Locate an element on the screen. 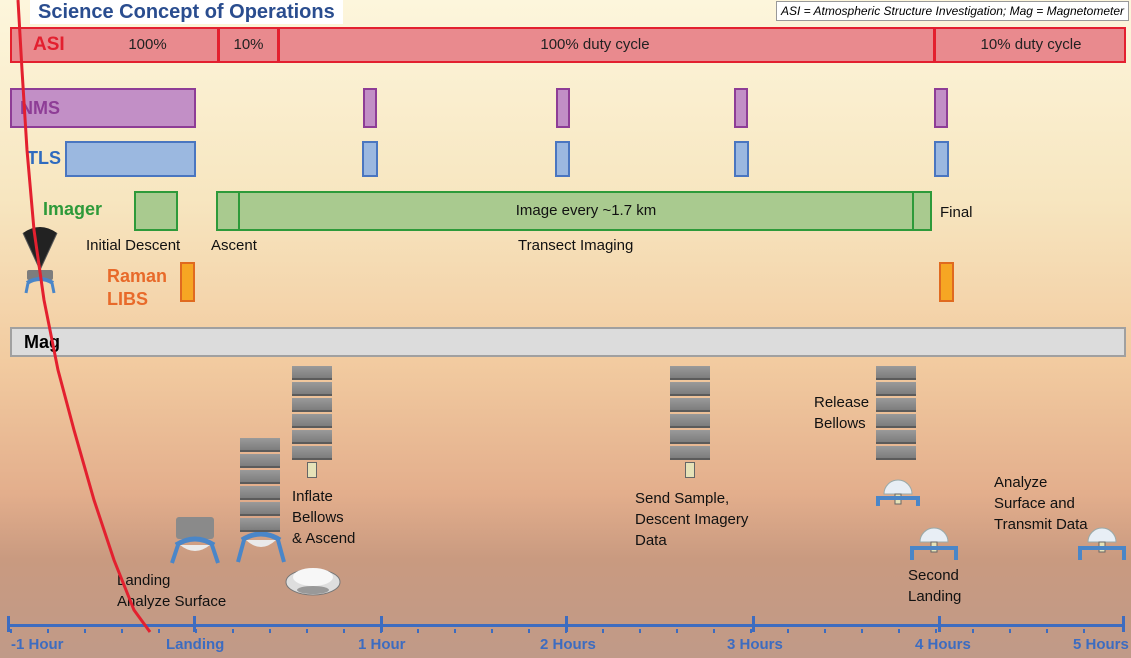 The width and height of the screenshot is (1131, 658). initial-descent-label: Initial Descent is located at coordinates (133, 245).